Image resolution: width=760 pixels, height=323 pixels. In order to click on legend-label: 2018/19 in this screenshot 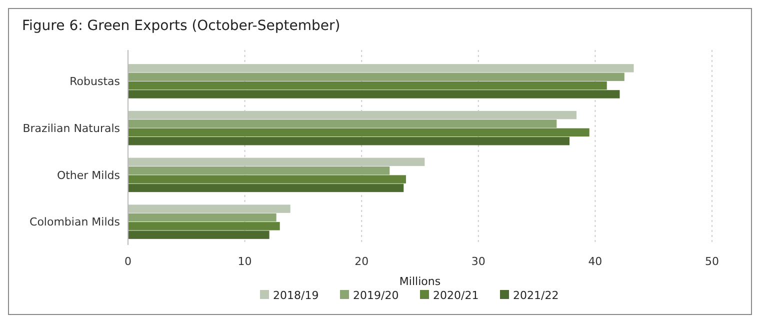, I will do `click(296, 295)`.